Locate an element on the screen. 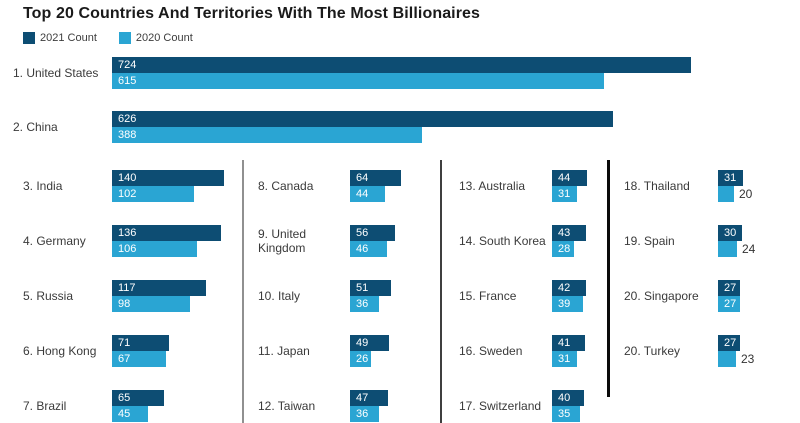 The height and width of the screenshot is (423, 800). bar-2020: 31 is located at coordinates (564, 358).